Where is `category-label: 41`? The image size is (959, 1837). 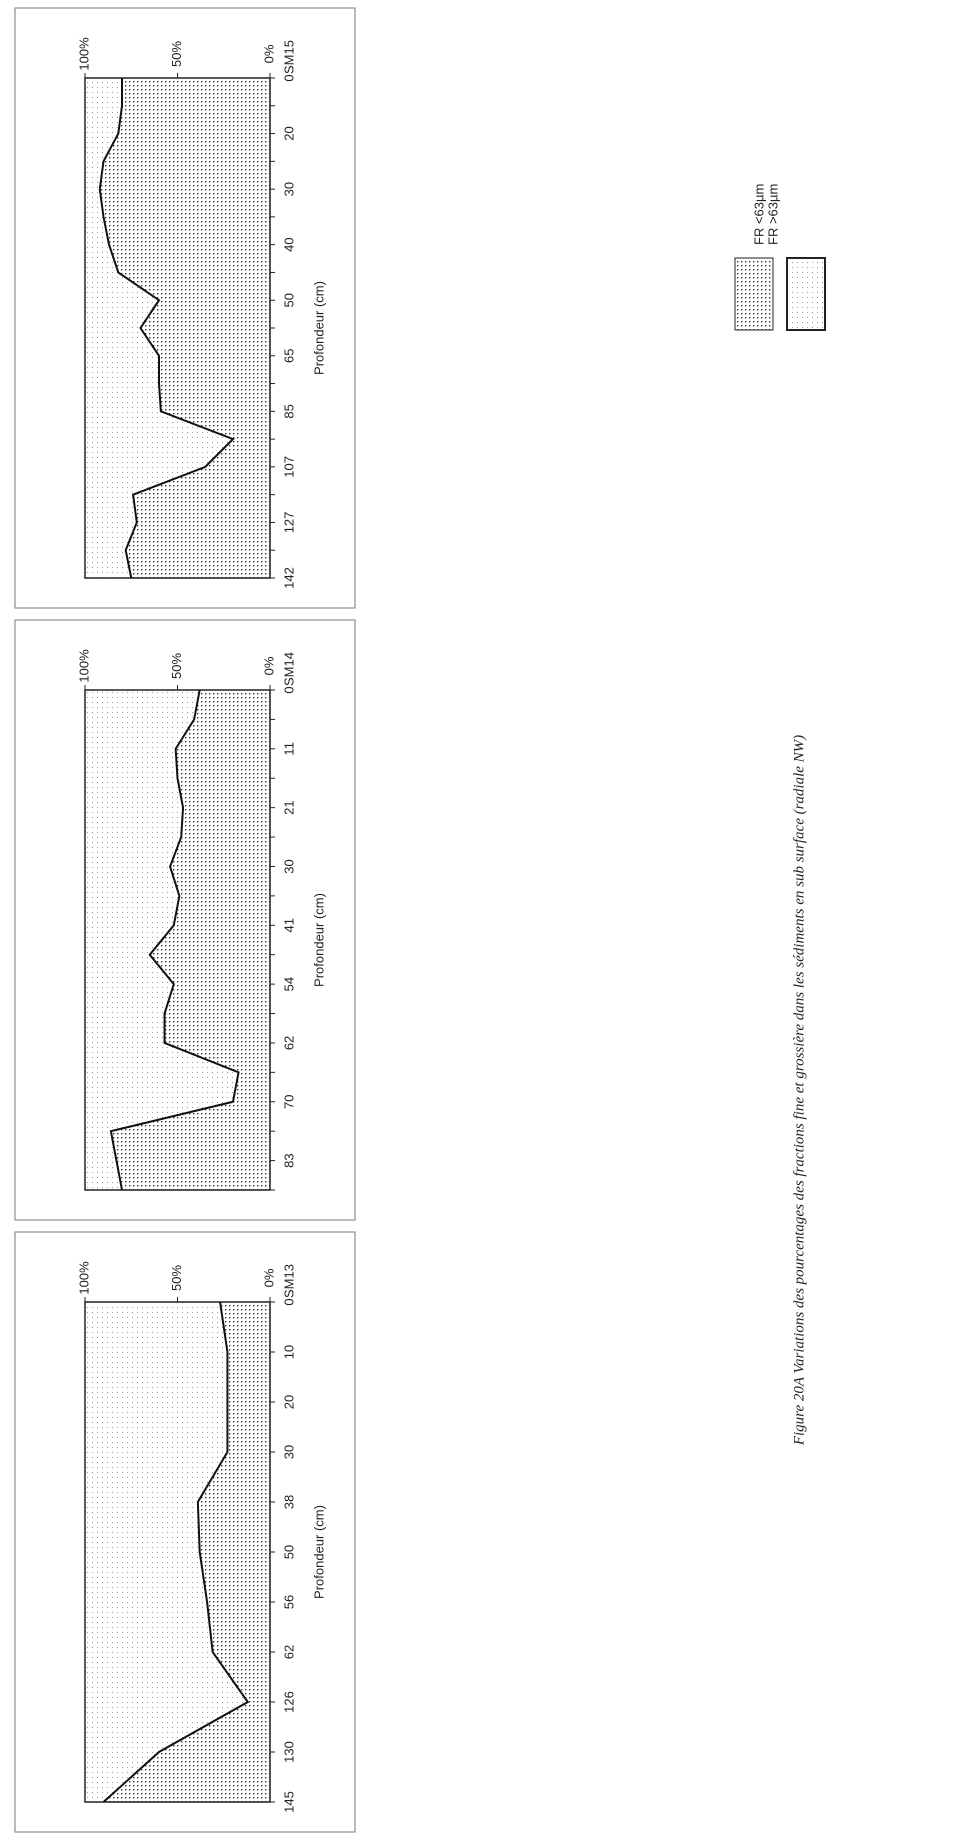
category-label: 41 is located at coordinates (288, 925).